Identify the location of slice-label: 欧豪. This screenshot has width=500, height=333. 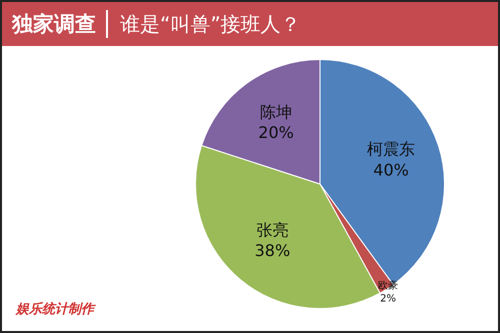
(388, 286).